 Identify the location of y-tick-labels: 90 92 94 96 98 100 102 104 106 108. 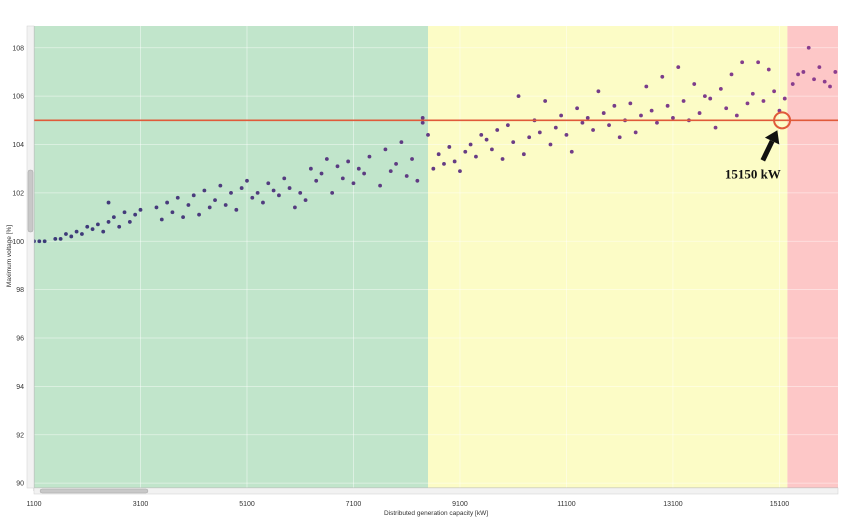
(18, 266).